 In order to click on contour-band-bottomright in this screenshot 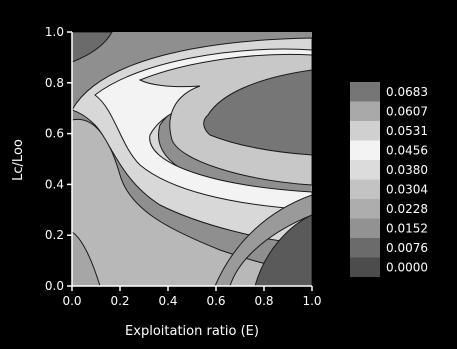, I will do `click(263, 240)`.